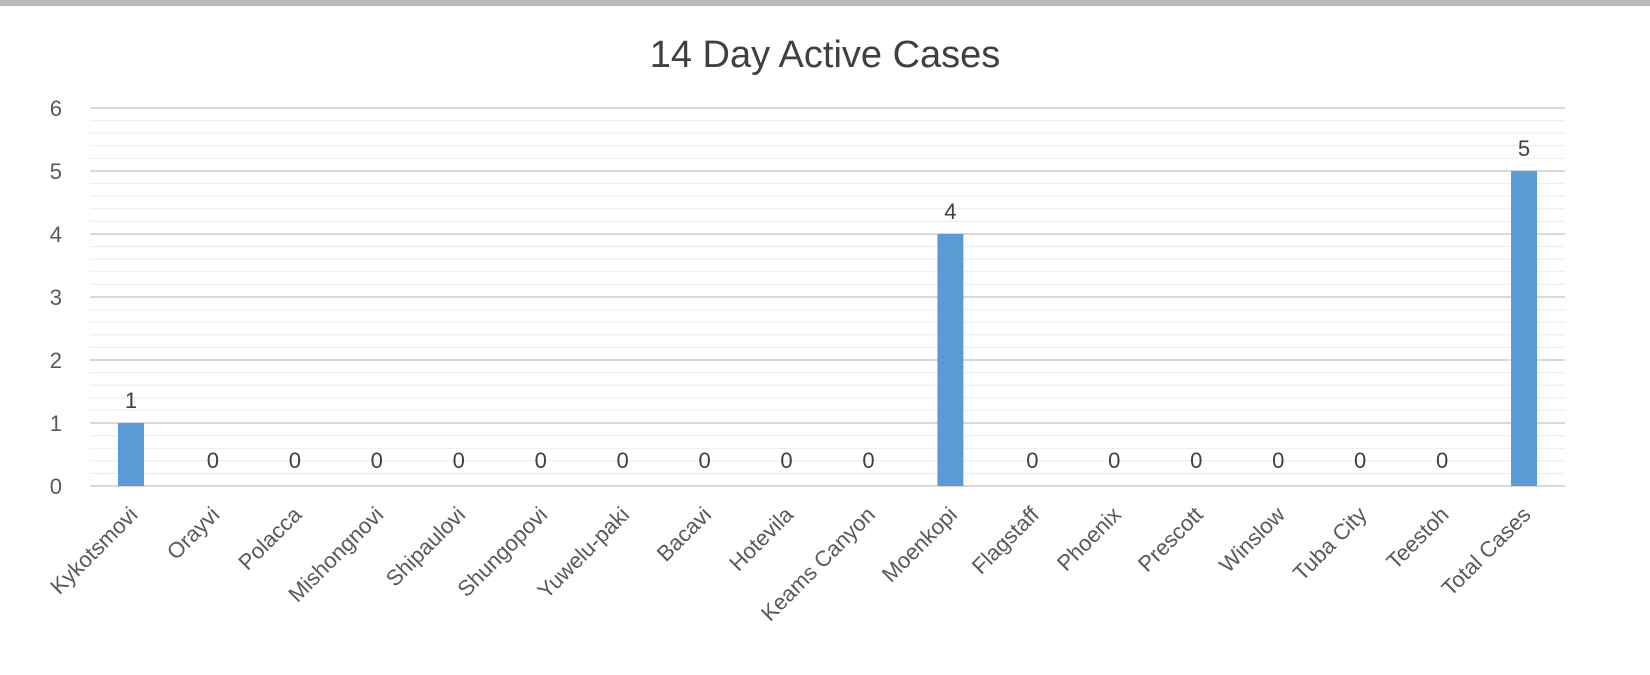 The height and width of the screenshot is (675, 1650). Describe the element at coordinates (131, 400) in the screenshot. I see `data-label: 1` at that location.